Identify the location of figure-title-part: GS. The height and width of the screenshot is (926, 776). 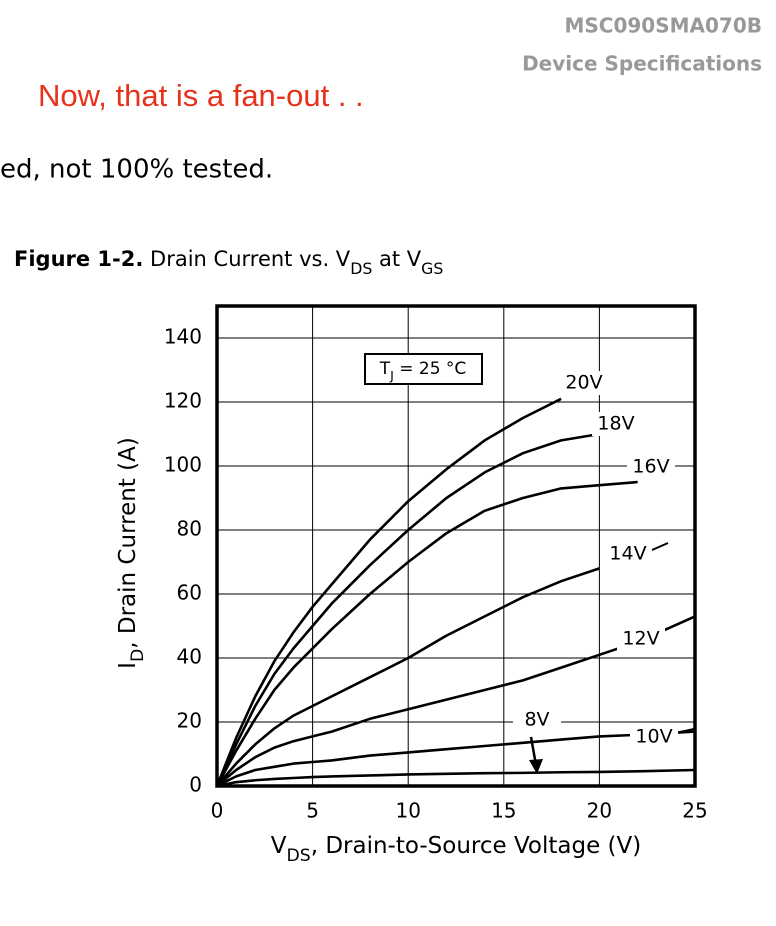
(432, 268).